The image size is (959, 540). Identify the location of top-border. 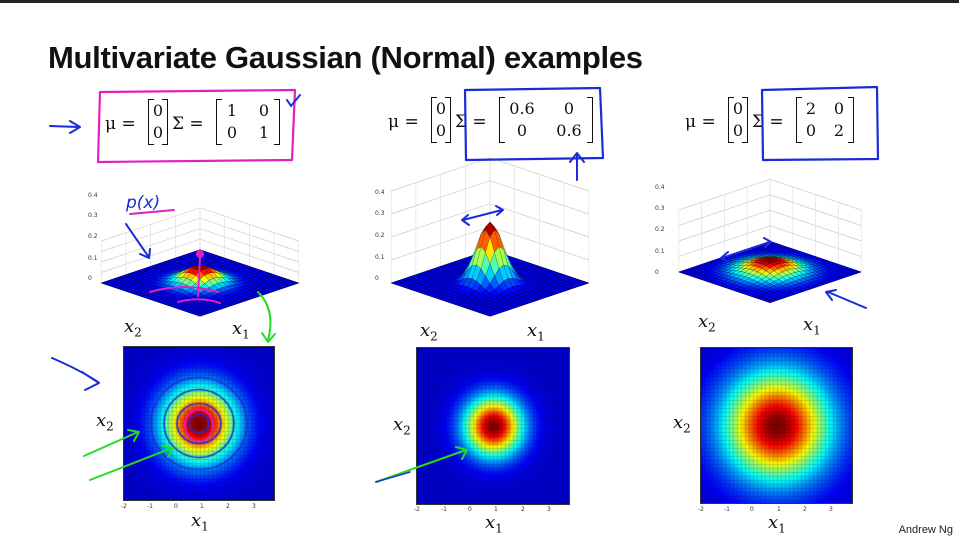
(479, 1).